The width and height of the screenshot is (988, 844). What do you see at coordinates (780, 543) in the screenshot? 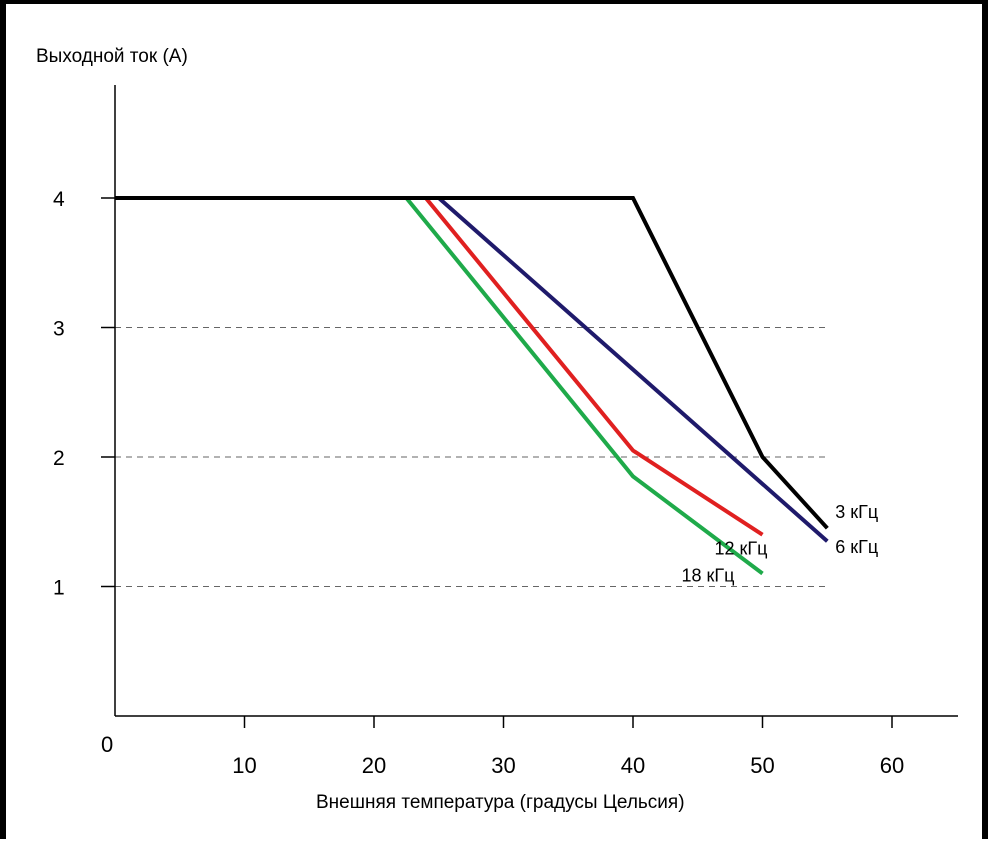
I see `label-layer: 3 кГц 6 кГц 12 кГц 18 кГц` at bounding box center [780, 543].